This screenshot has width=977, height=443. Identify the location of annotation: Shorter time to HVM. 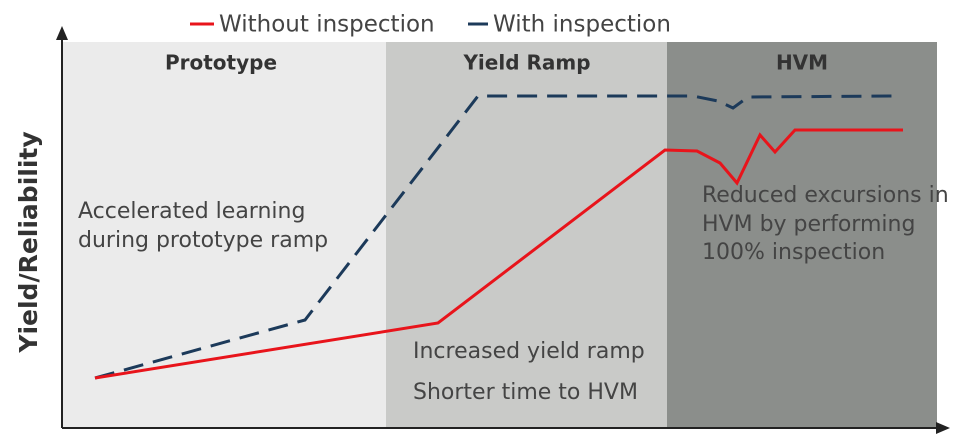
(525, 392).